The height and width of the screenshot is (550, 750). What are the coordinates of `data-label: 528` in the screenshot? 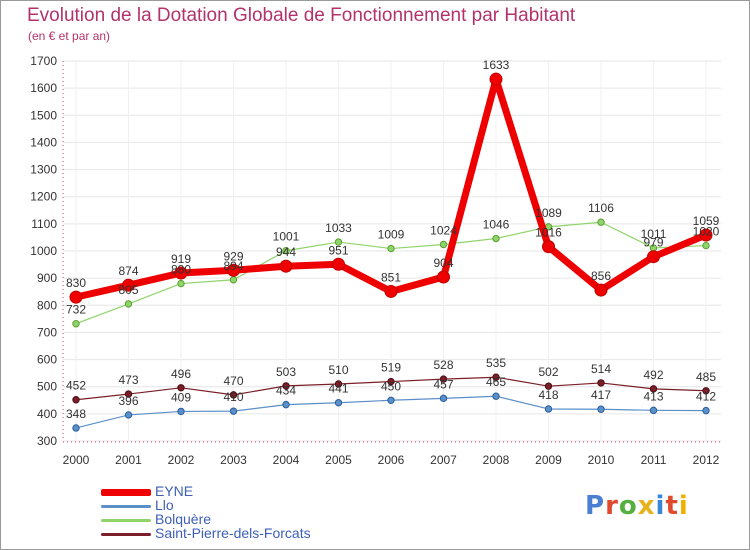 It's located at (443, 365).